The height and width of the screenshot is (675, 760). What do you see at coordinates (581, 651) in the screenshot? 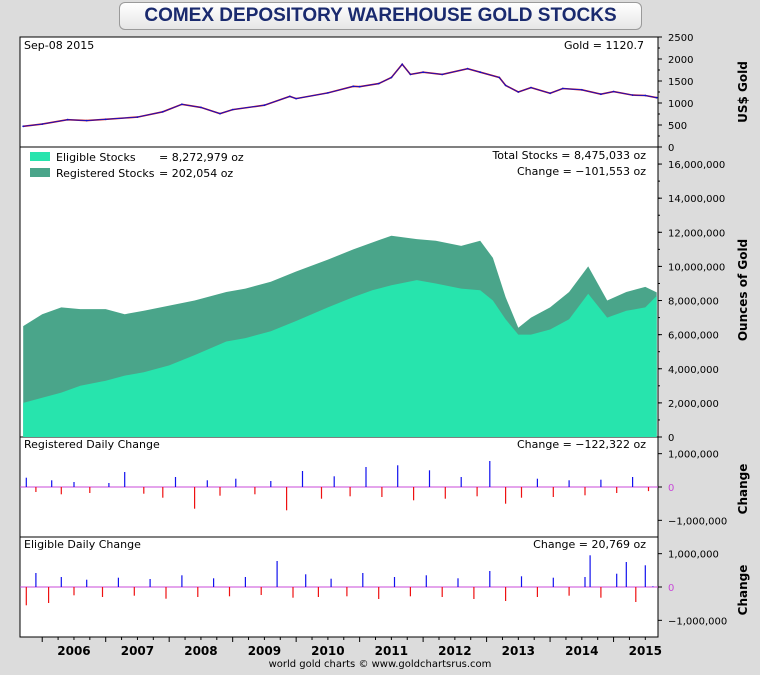
I see `x-tick-label: 2014` at bounding box center [581, 651].